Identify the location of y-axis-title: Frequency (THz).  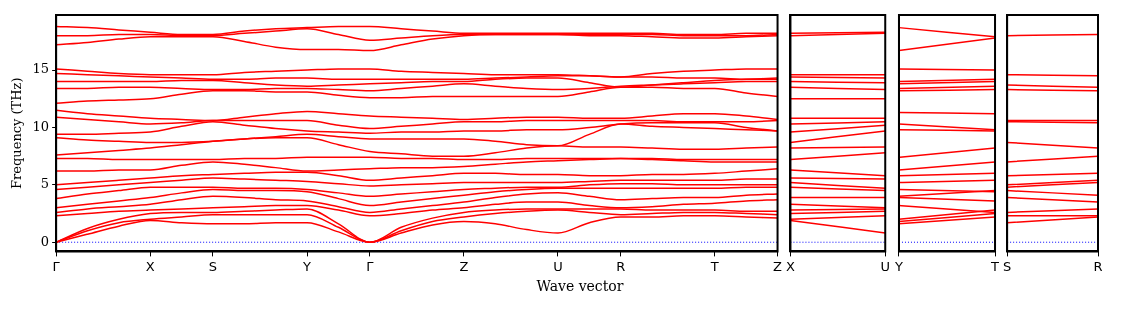
(17, 133).